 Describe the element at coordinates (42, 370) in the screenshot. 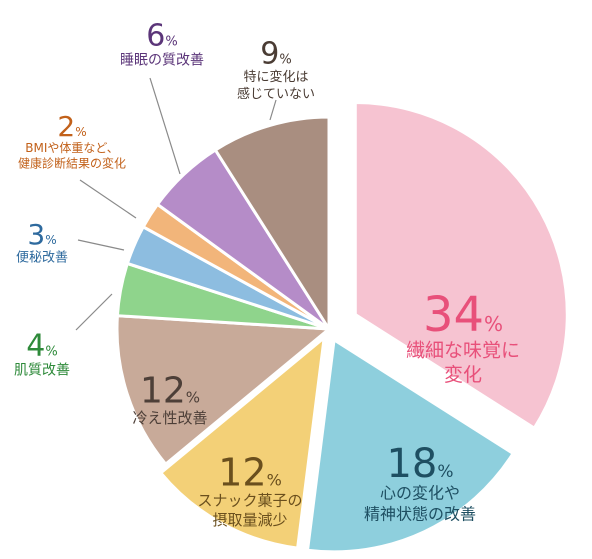

I see `slice-category-label: 肌質改善` at that location.